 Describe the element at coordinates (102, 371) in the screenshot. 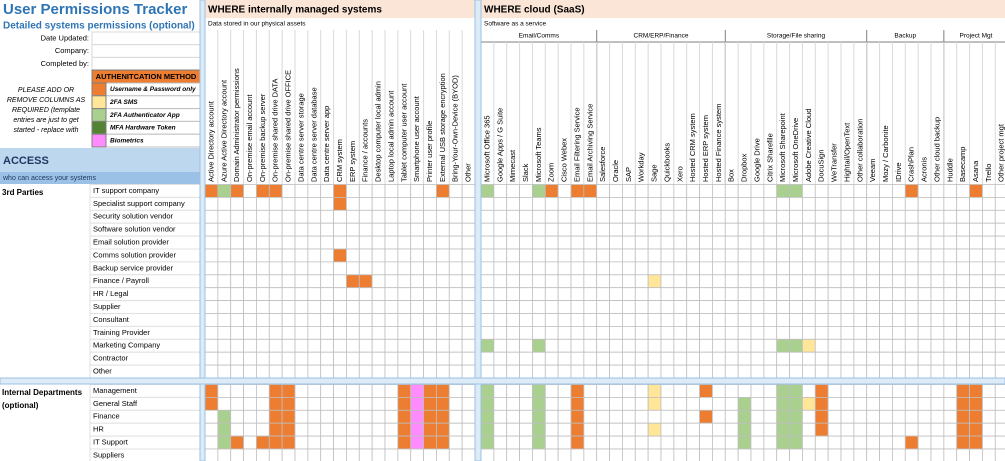

I see `row-label: Other` at that location.